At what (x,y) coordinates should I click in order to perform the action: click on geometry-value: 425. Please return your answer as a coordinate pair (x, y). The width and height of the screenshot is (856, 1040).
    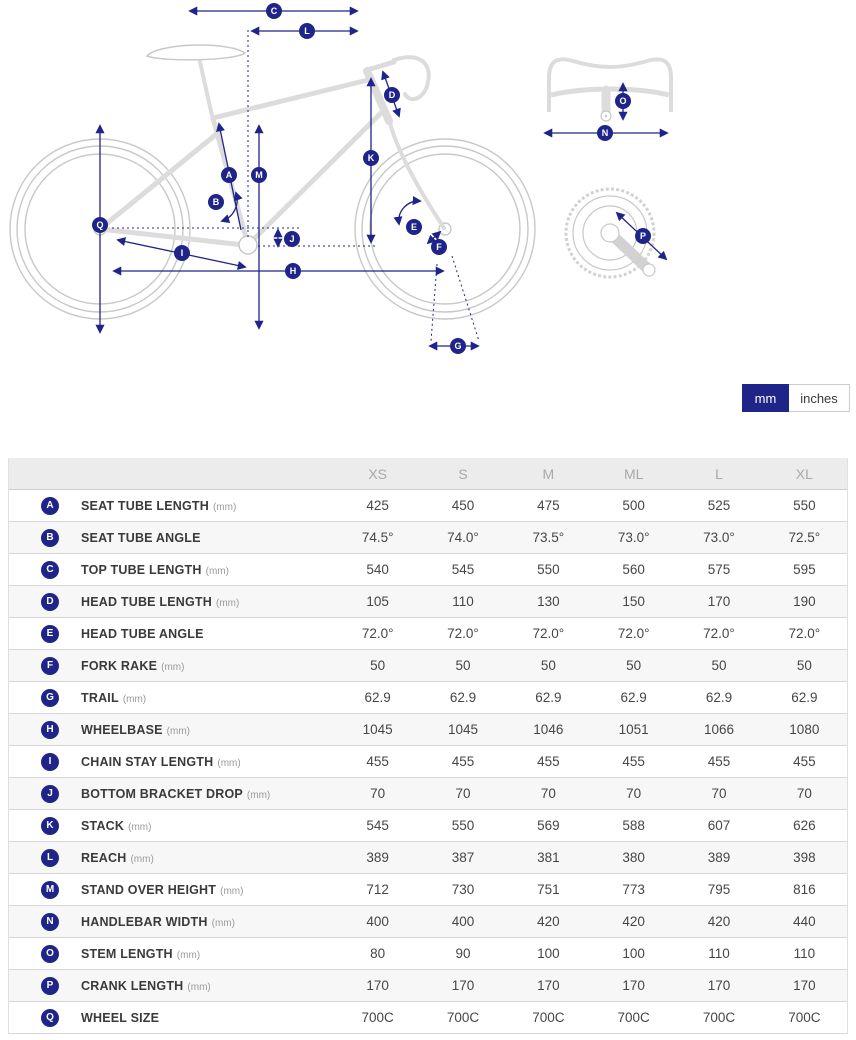
    Looking at the image, I should click on (377, 505).